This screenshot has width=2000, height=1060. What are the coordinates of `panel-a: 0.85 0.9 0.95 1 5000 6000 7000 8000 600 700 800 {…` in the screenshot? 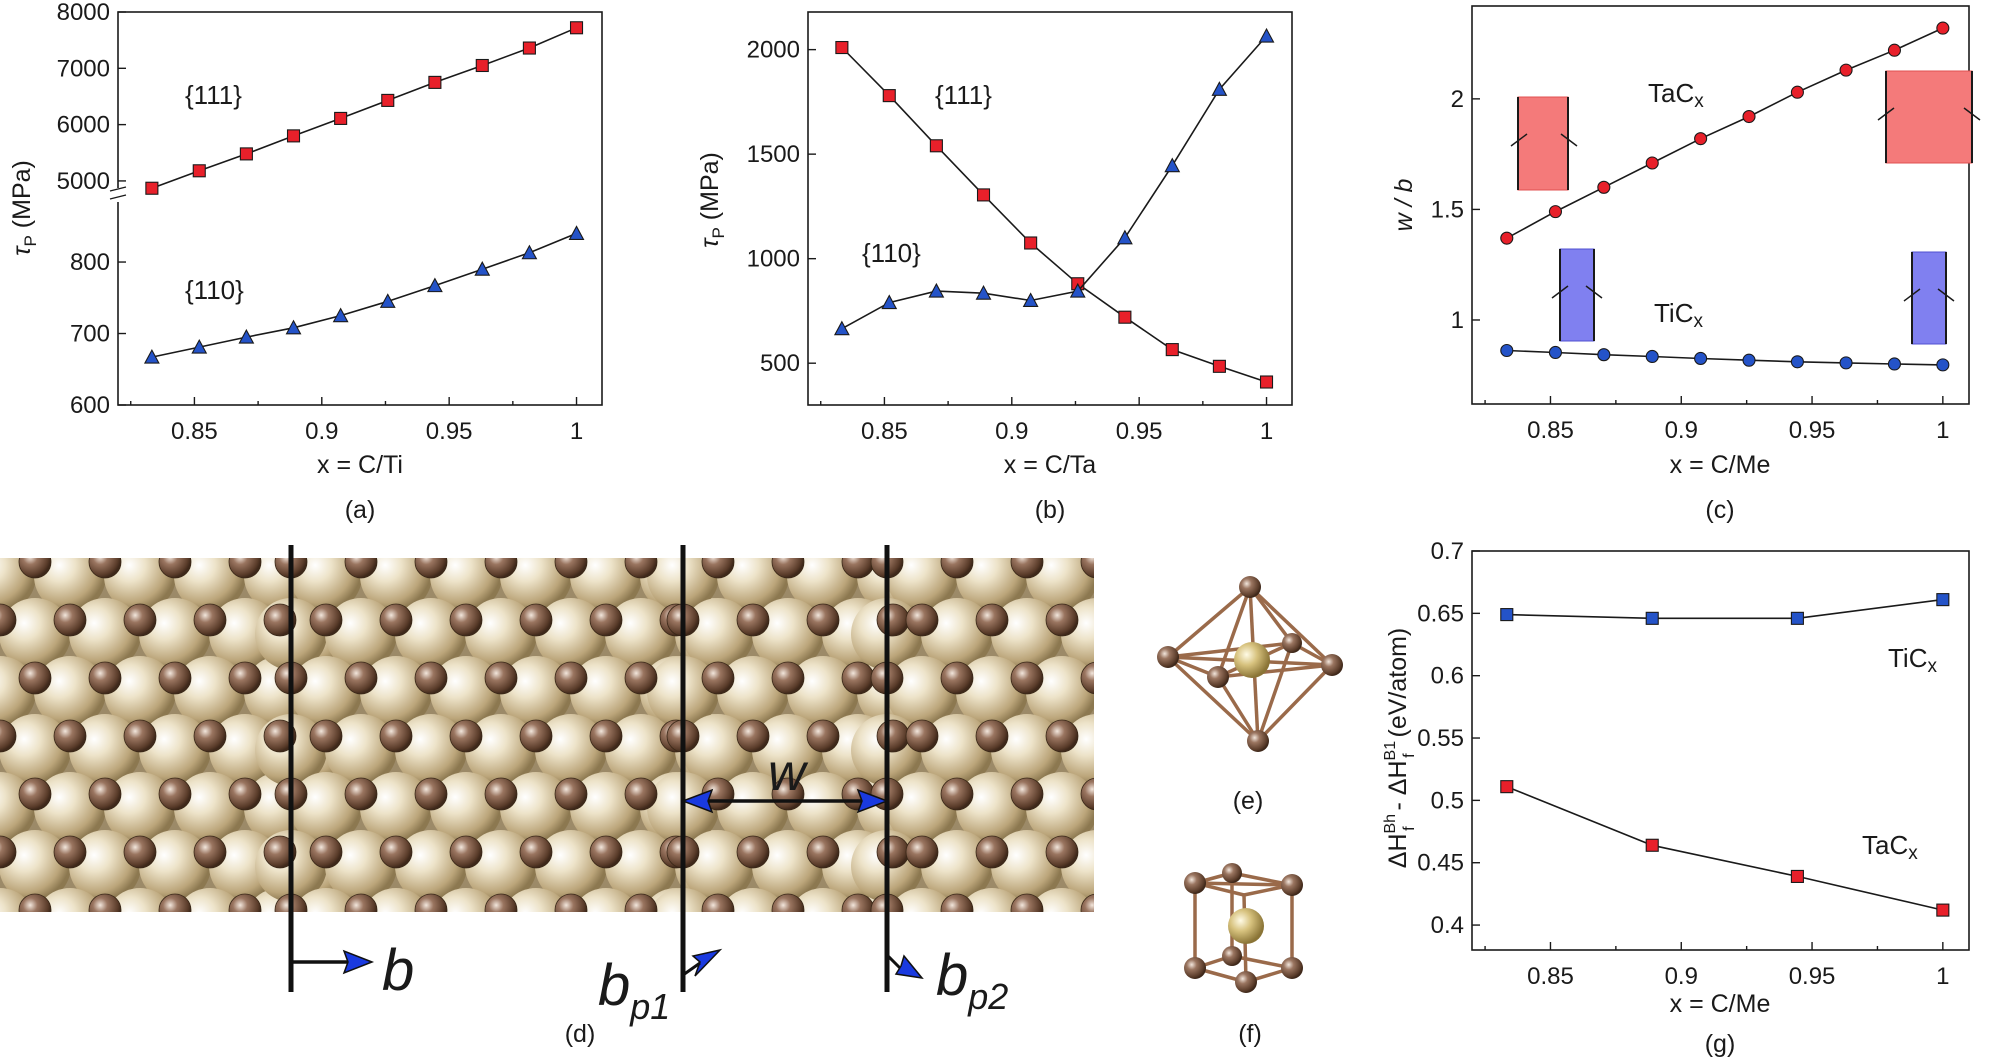 It's located at (305, 262).